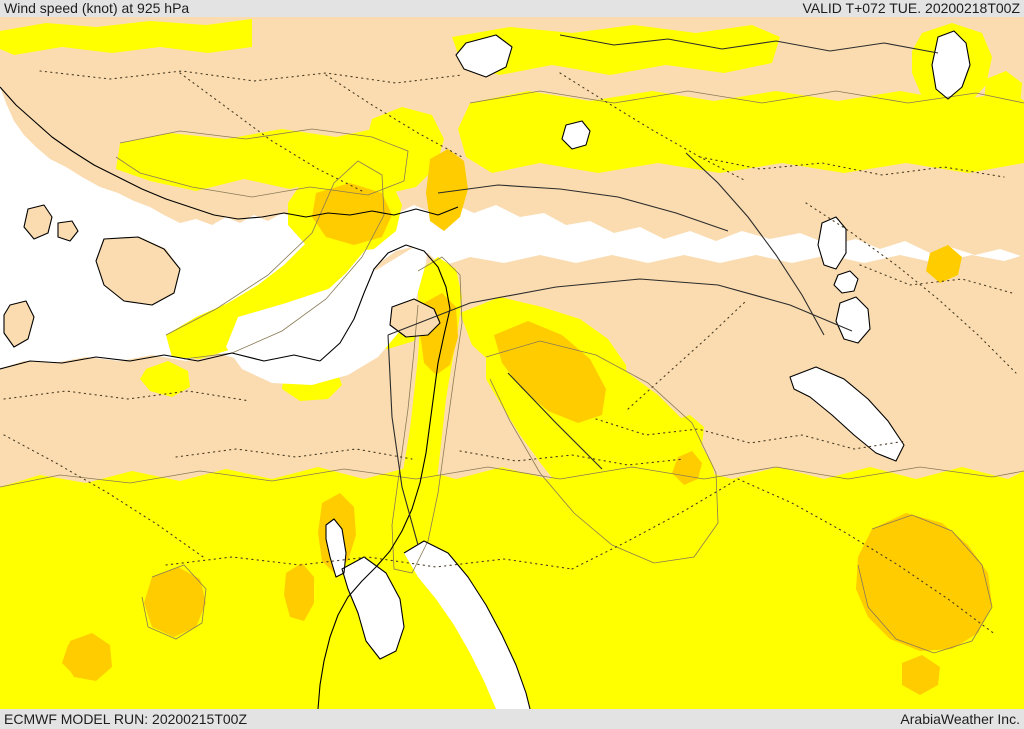 The image size is (1024, 729). Describe the element at coordinates (165, 379) in the screenshot. I see `wind-yellow-med-small2` at that location.